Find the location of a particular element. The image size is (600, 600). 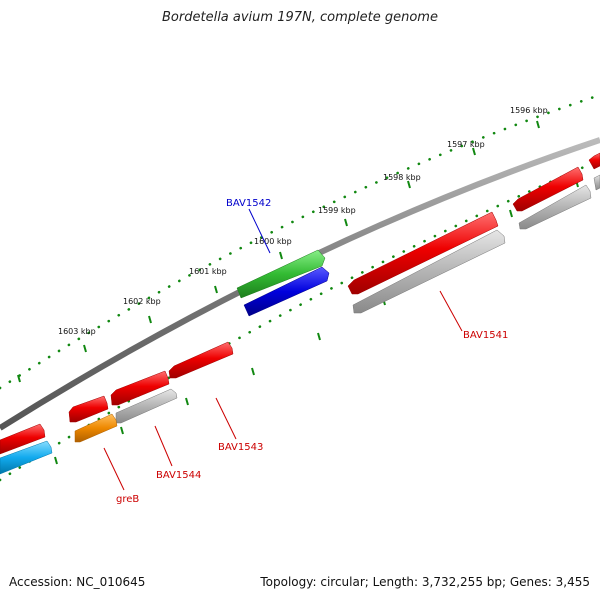

gene-blue is located at coordinates (286, 291).